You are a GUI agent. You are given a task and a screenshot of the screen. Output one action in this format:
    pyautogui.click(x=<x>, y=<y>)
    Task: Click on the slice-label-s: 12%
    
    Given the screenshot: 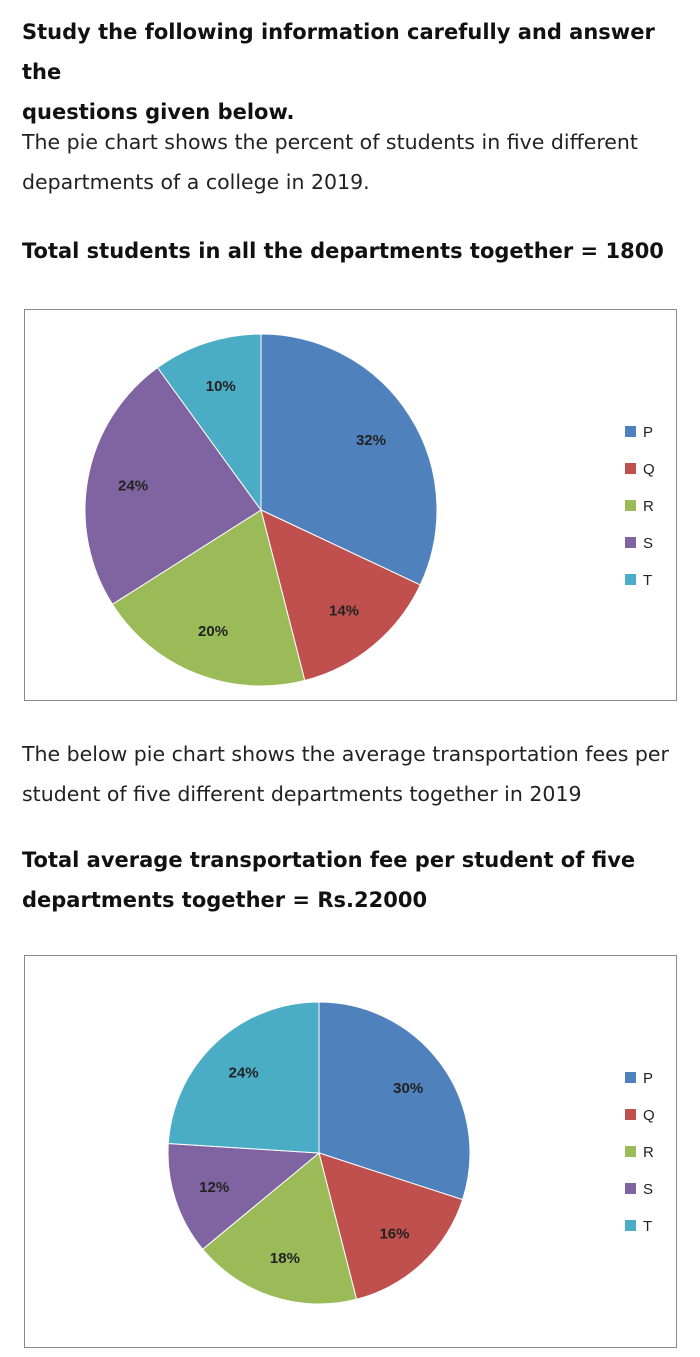 What is the action you would take?
    pyautogui.click(x=214, y=1187)
    